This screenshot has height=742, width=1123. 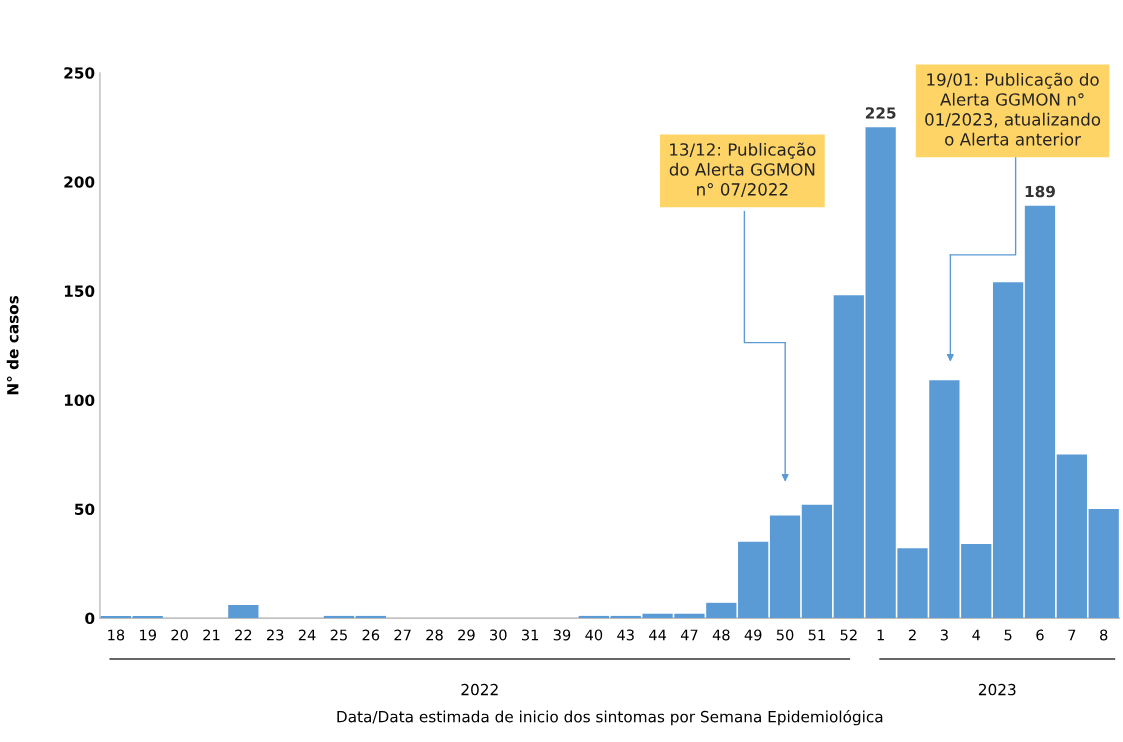 What do you see at coordinates (594, 635) in the screenshot?
I see `x-tick-label: 40` at bounding box center [594, 635].